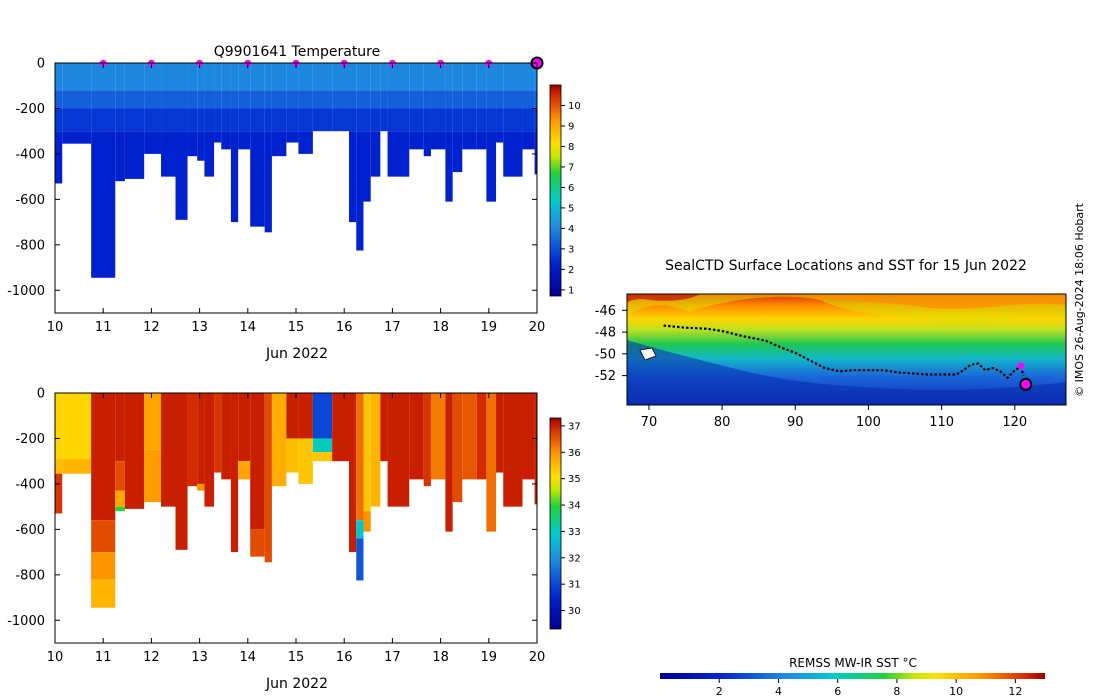  Describe the element at coordinates (1025, 376) in the screenshot. I see `seal-positions` at that location.